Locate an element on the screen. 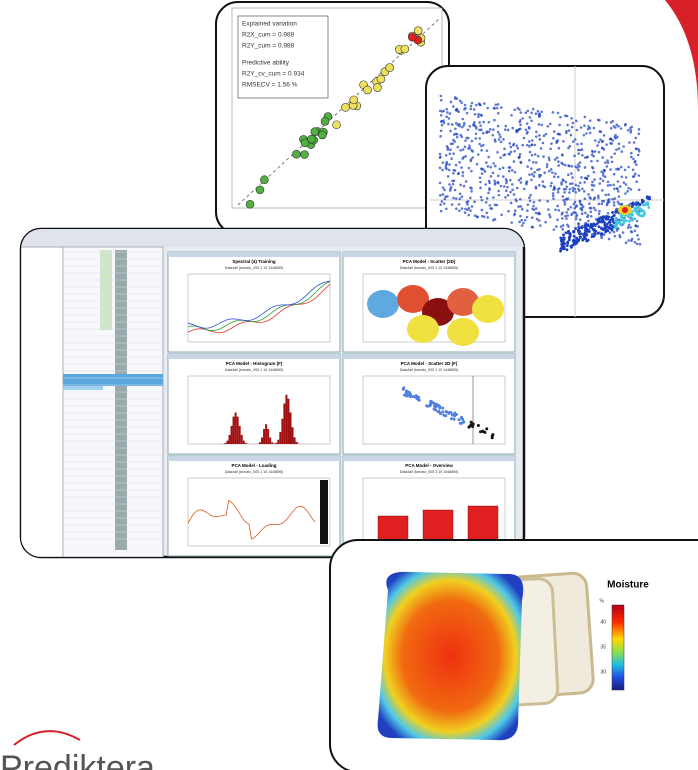  panel-header is located at coordinates (254, 254).